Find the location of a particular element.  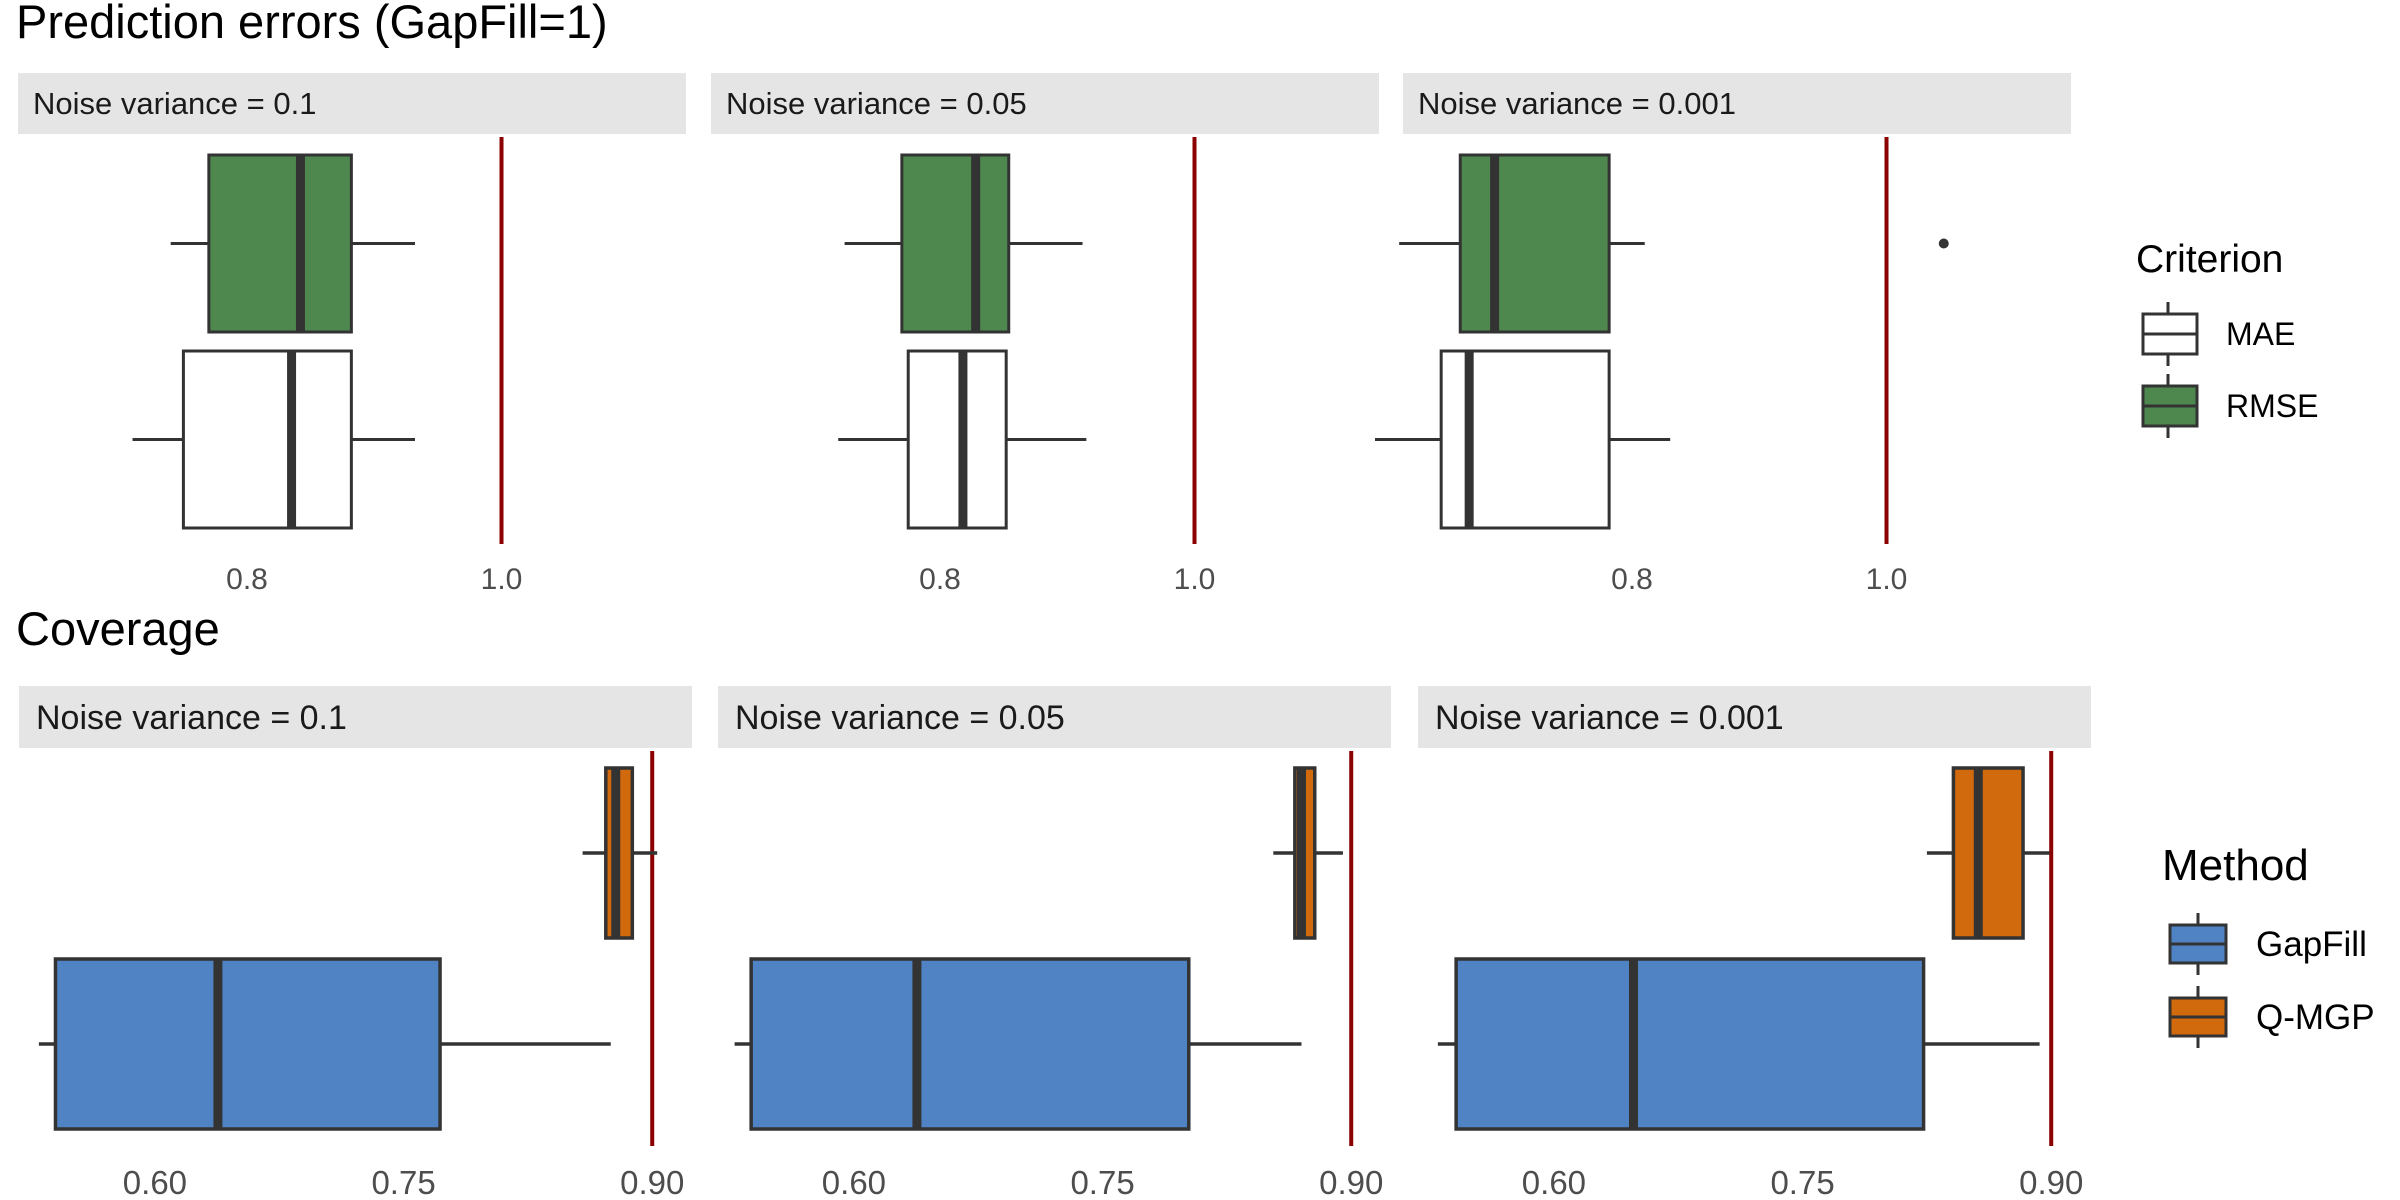

top-facet-3: Noise variance = 0.001 is located at coordinates (1737, 103).